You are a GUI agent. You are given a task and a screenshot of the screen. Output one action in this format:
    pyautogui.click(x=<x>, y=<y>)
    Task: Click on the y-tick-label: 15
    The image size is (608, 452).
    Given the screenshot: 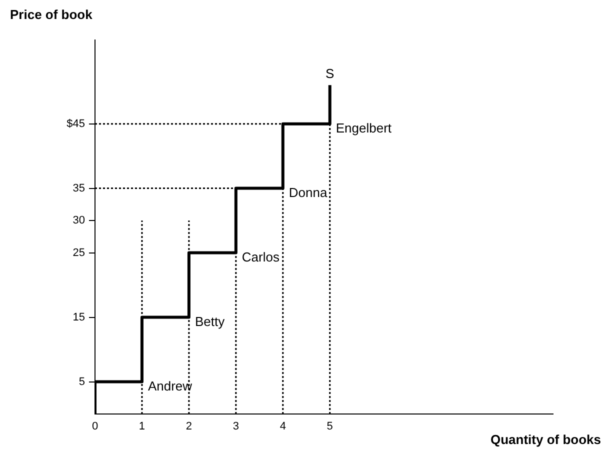 What is the action you would take?
    pyautogui.click(x=78, y=317)
    